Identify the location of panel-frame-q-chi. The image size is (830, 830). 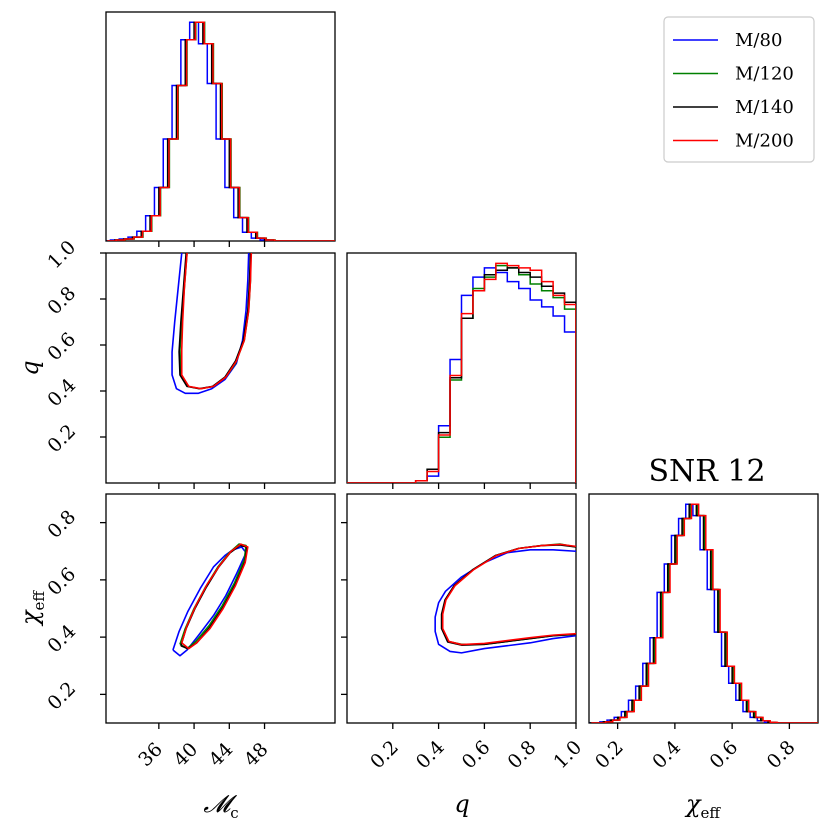
(461, 608).